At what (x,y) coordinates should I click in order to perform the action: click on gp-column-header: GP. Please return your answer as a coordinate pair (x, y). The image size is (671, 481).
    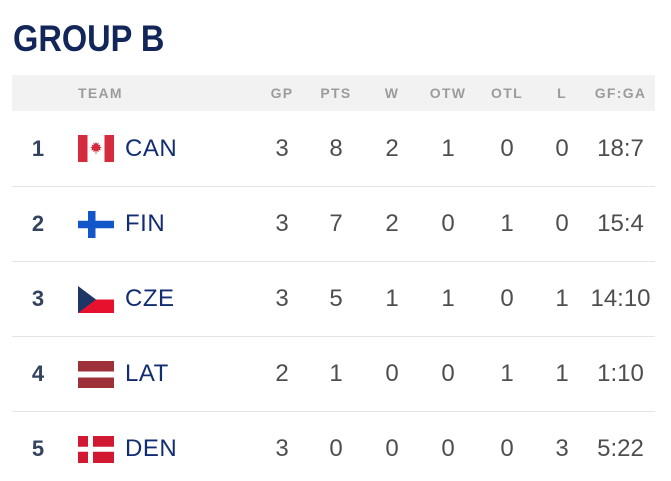
    Looking at the image, I should click on (282, 93).